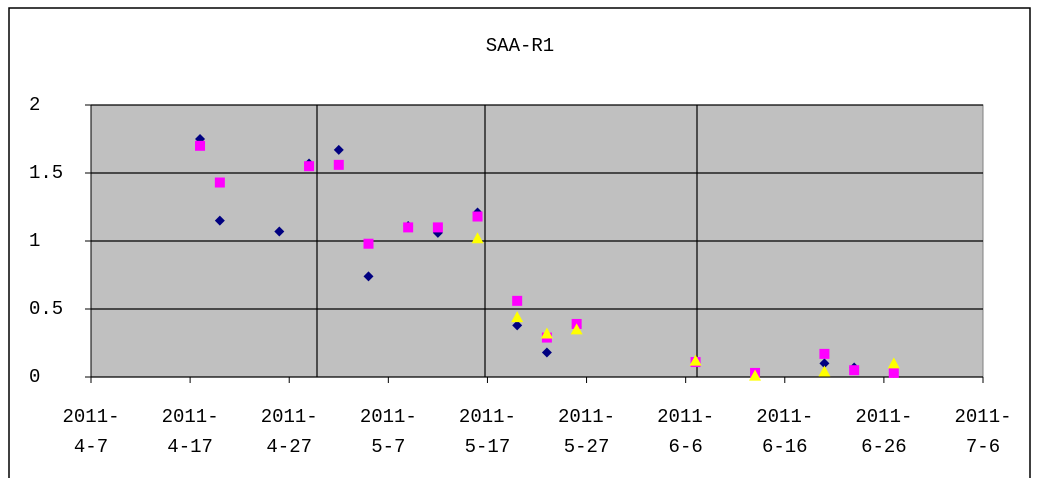  Describe the element at coordinates (289, 432) in the screenshot. I see `x-tick-label: 2011-4-27` at that location.